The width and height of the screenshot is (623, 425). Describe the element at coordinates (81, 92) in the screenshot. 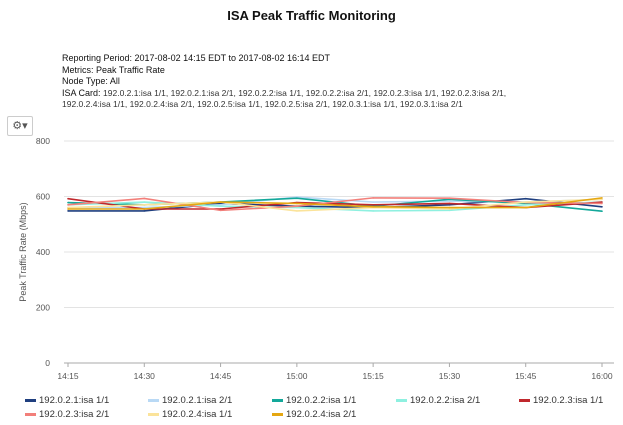

I see `isa-card-label: ISA Card:` at that location.